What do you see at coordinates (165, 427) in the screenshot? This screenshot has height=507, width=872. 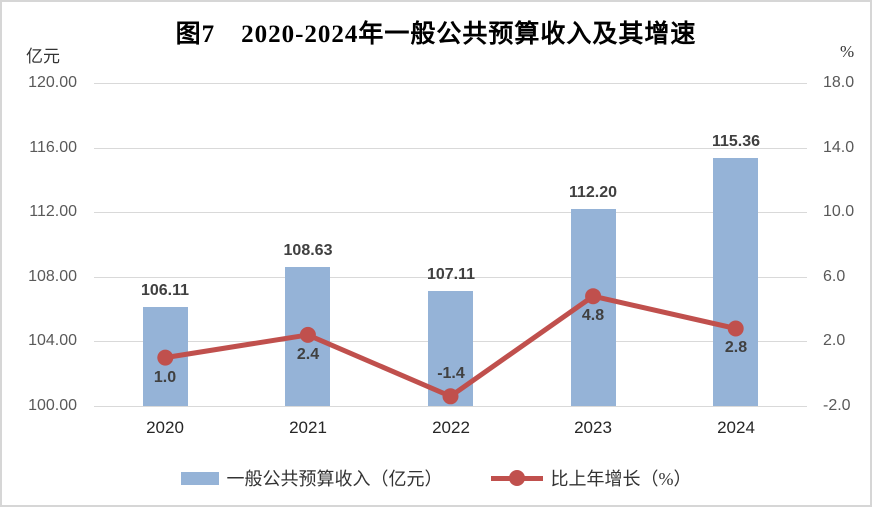 I see `x-axis-category-label: 2020` at bounding box center [165, 427].